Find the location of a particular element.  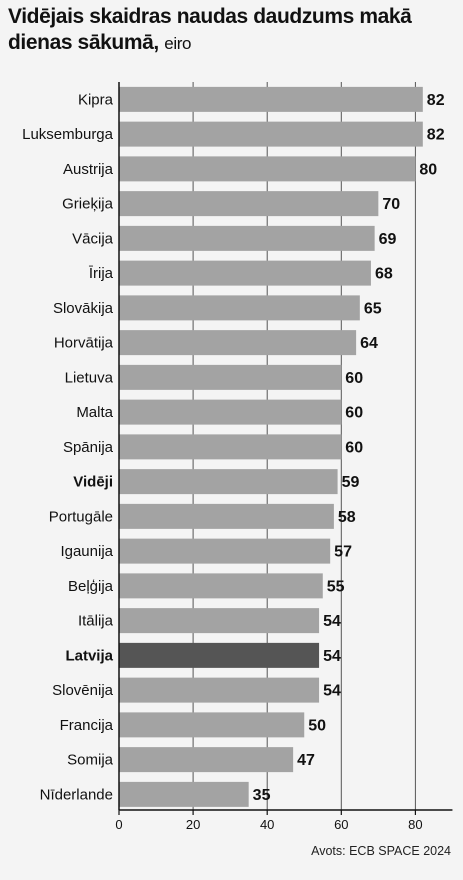

value-label: 64 is located at coordinates (369, 343).